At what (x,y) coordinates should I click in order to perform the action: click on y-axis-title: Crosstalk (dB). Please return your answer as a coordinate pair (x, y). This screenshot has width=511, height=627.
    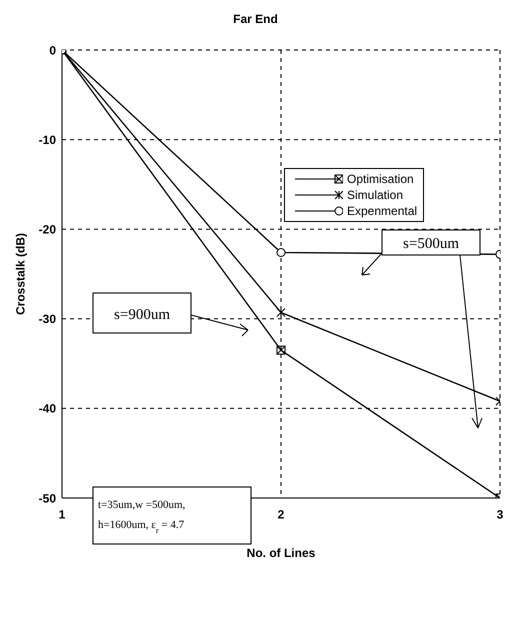
    Looking at the image, I should click on (20, 274).